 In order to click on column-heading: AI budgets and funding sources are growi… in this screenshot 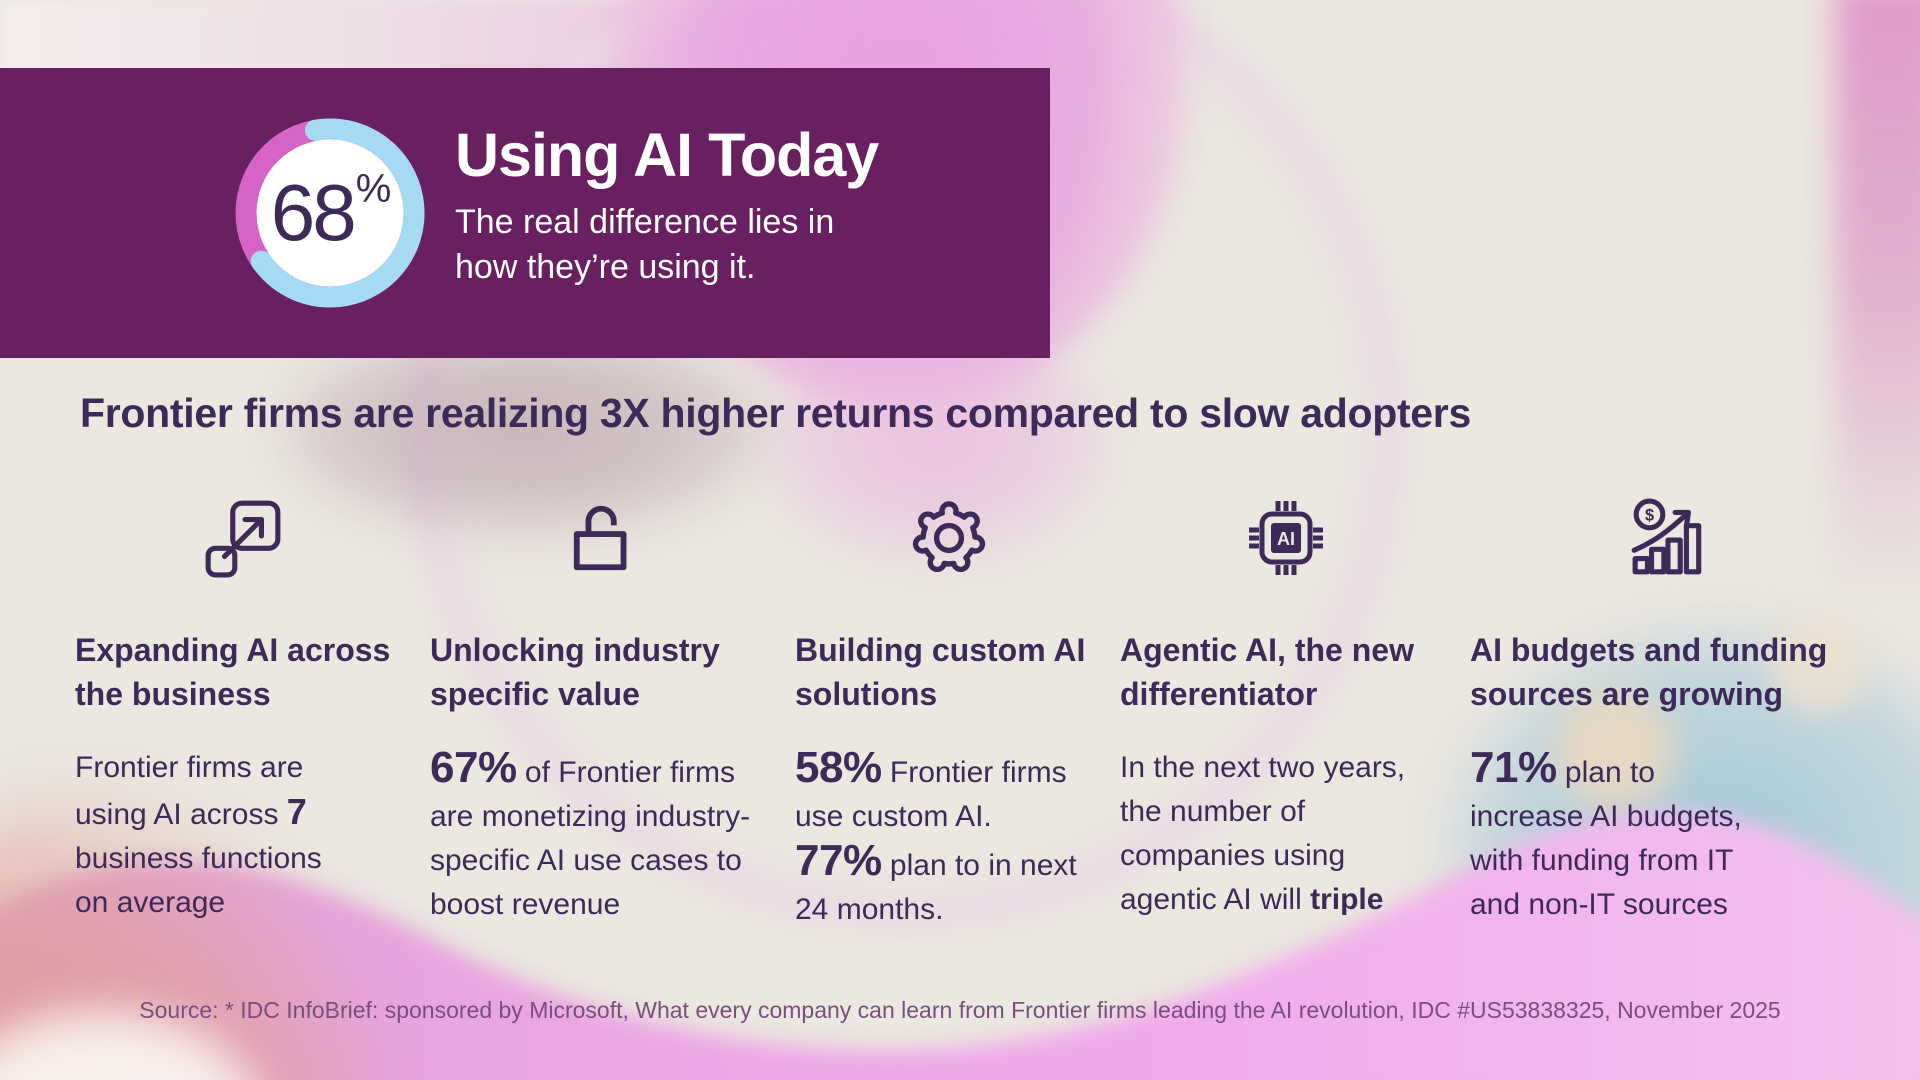, I will do `click(1649, 672)`.